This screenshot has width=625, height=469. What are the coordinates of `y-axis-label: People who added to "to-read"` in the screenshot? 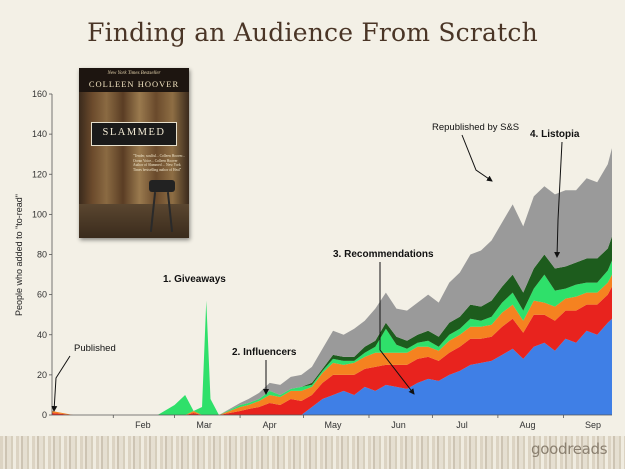 It's located at (19, 255).